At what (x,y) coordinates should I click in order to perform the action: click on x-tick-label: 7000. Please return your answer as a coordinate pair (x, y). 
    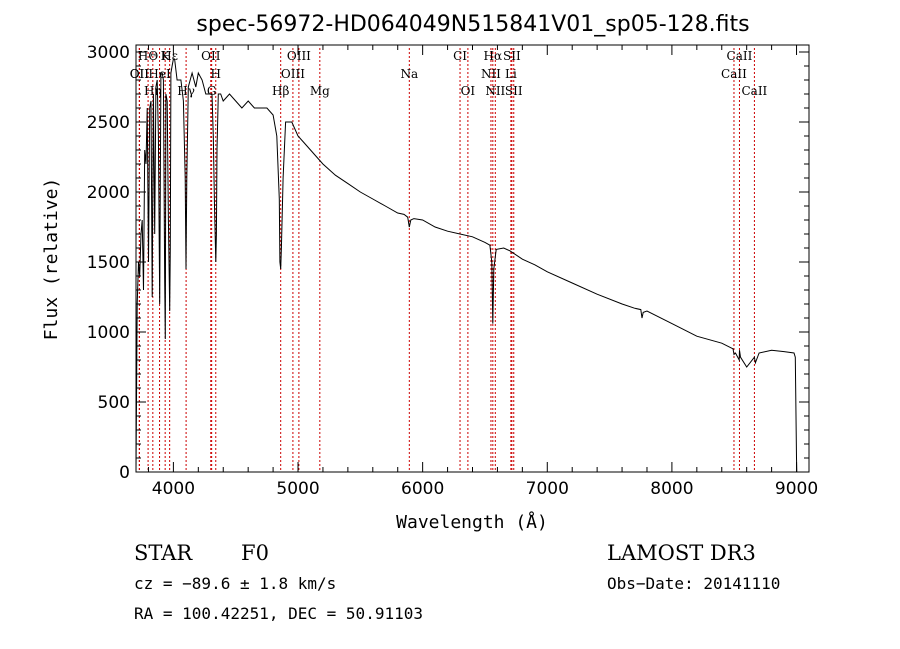
    Looking at the image, I should click on (547, 489).